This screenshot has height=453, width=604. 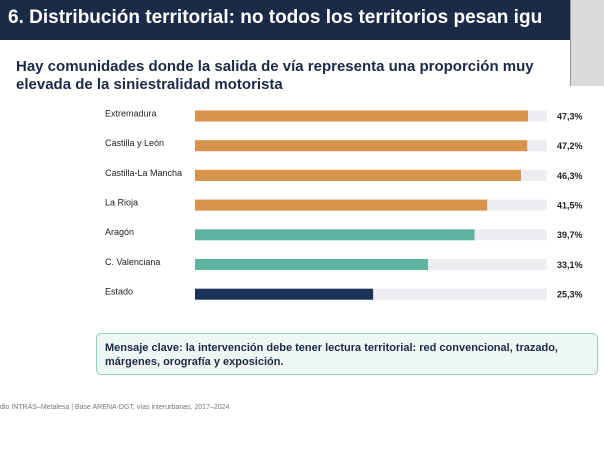 What do you see at coordinates (570, 146) in the screenshot?
I see `value-label: 47,2%` at bounding box center [570, 146].